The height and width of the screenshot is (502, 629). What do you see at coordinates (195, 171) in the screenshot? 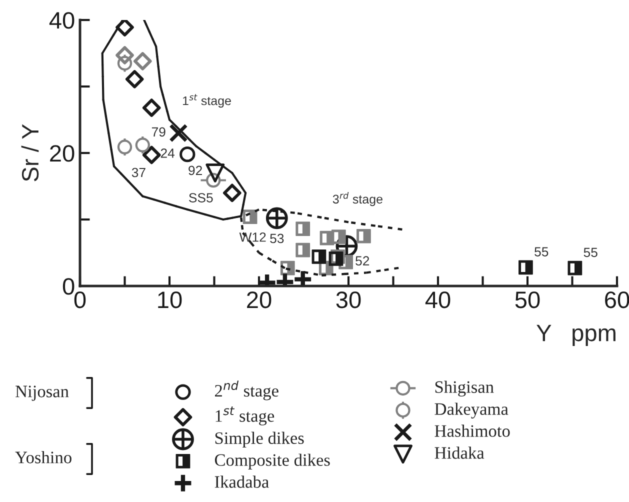
I see `annotation: 92` at bounding box center [195, 171].